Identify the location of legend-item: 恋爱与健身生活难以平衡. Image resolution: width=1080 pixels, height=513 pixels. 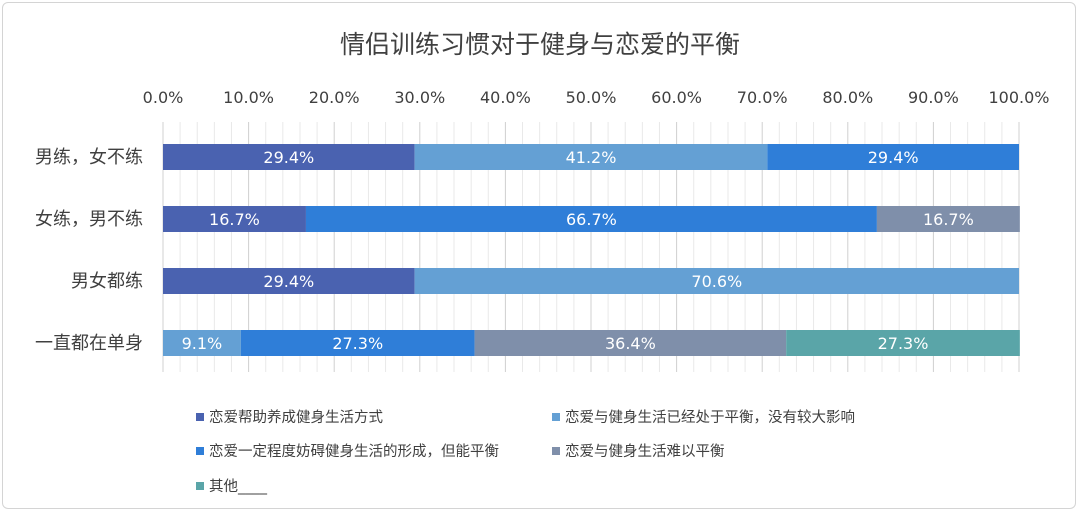
(638, 450).